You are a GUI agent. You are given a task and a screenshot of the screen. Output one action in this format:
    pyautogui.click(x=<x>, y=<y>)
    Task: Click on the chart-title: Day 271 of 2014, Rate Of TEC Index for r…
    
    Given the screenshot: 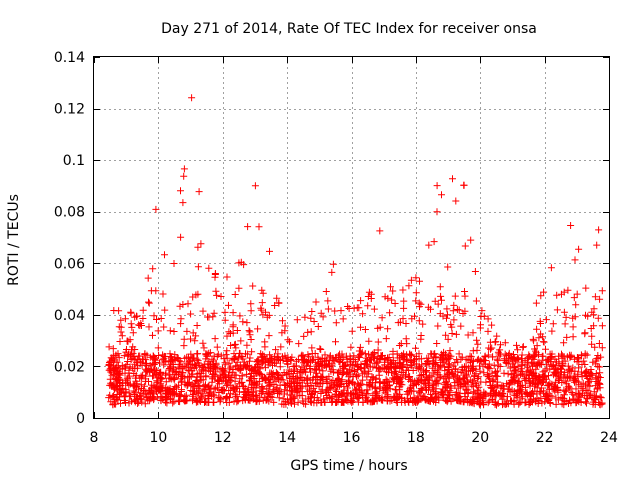 What is the action you would take?
    pyautogui.click(x=349, y=29)
    